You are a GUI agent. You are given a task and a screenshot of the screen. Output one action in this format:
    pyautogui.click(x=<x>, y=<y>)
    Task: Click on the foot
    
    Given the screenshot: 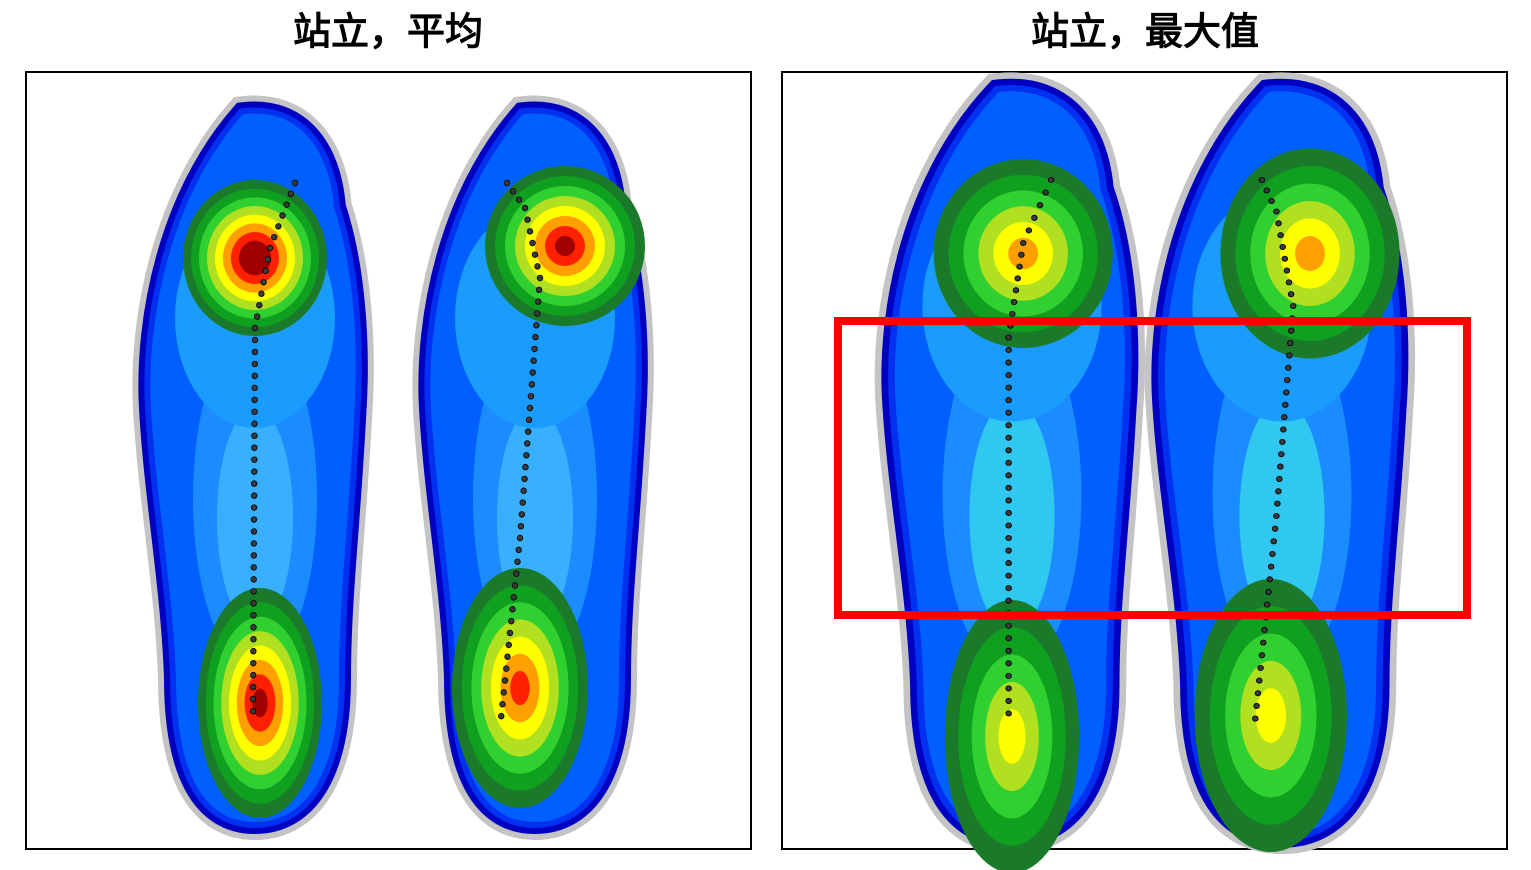 What is the action you would take?
    pyautogui.click(x=1284, y=474)
    